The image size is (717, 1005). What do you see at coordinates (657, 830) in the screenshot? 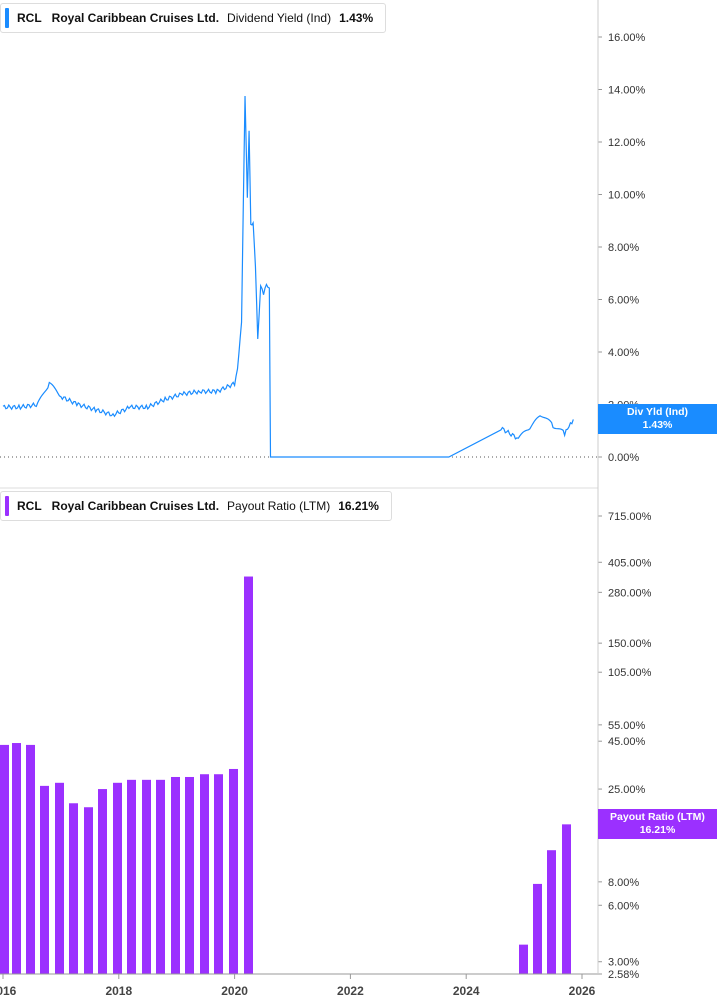
I see `badge-value: 16.21%` at bounding box center [657, 830].